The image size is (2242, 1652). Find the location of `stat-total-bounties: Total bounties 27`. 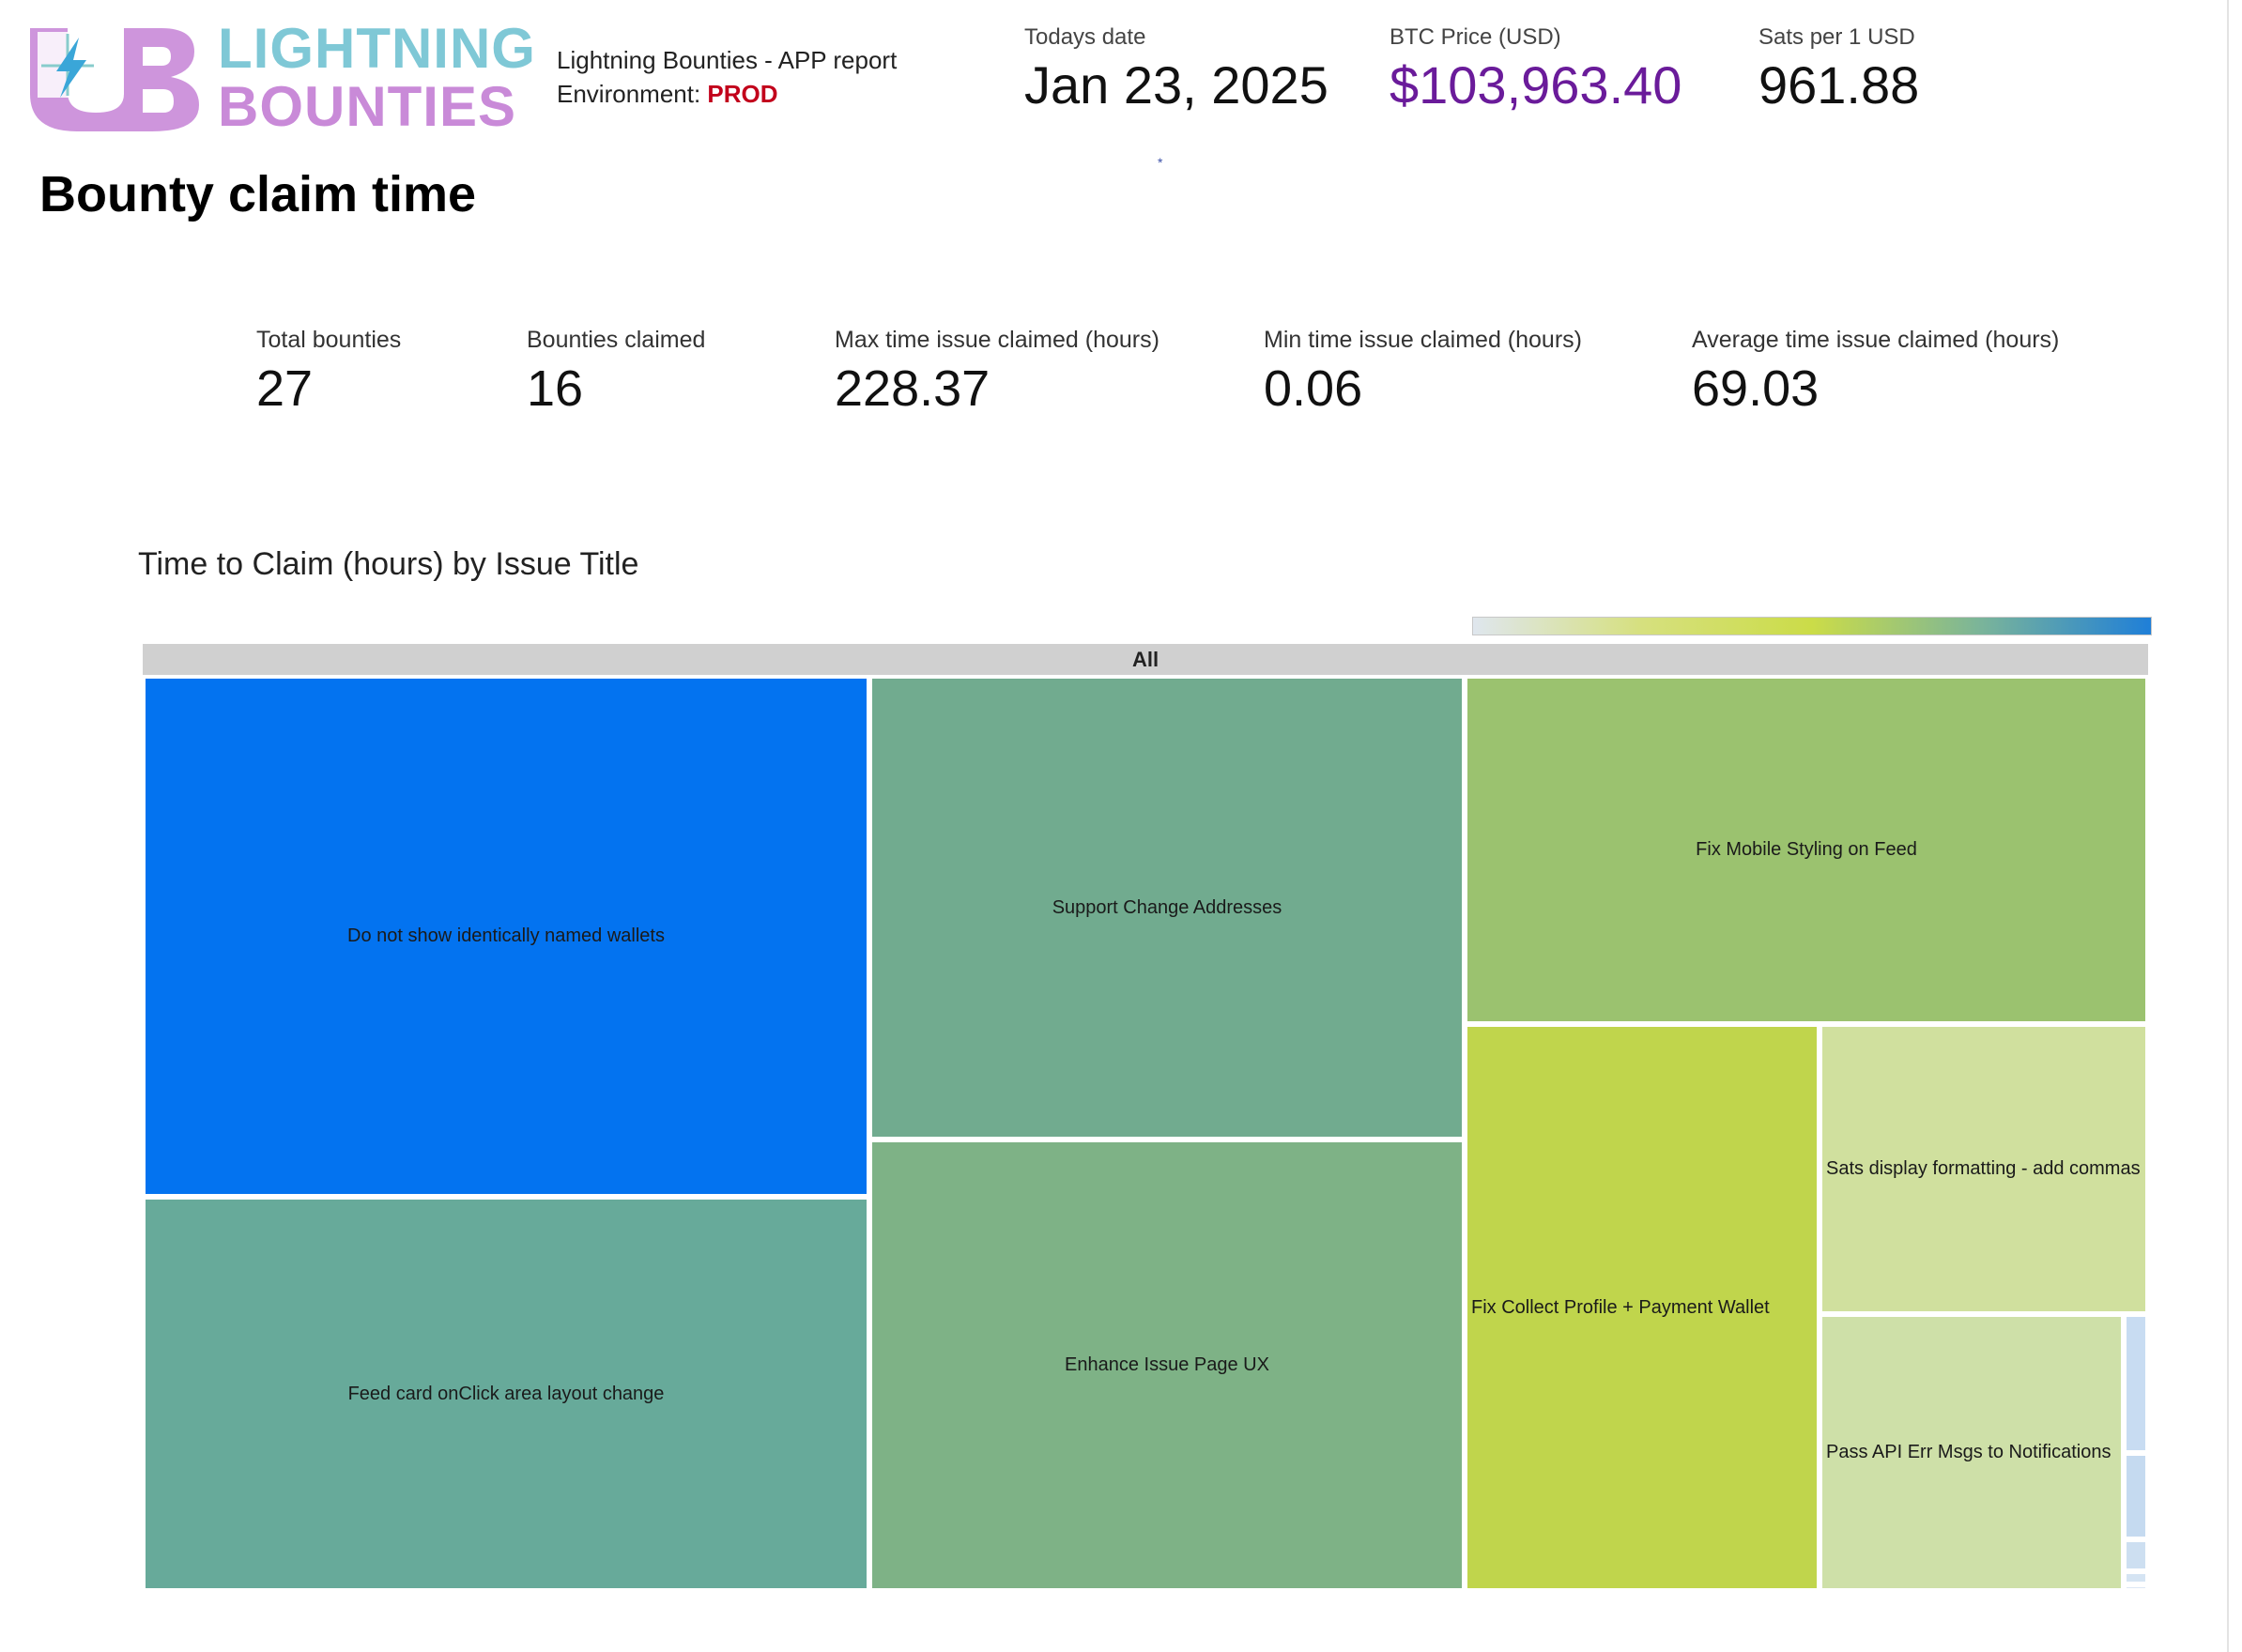

stat-total-bounties: Total bounties 27 is located at coordinates (329, 372).